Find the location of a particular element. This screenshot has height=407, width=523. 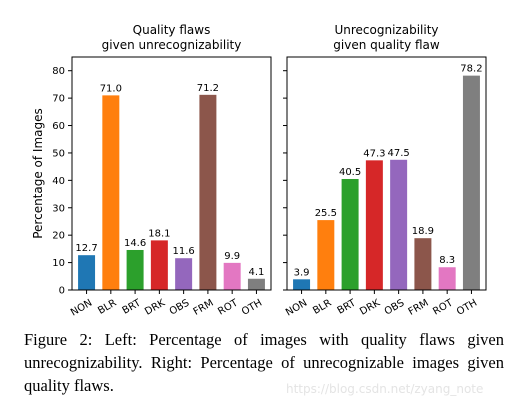

data-label: 12.7 is located at coordinates (86, 248).